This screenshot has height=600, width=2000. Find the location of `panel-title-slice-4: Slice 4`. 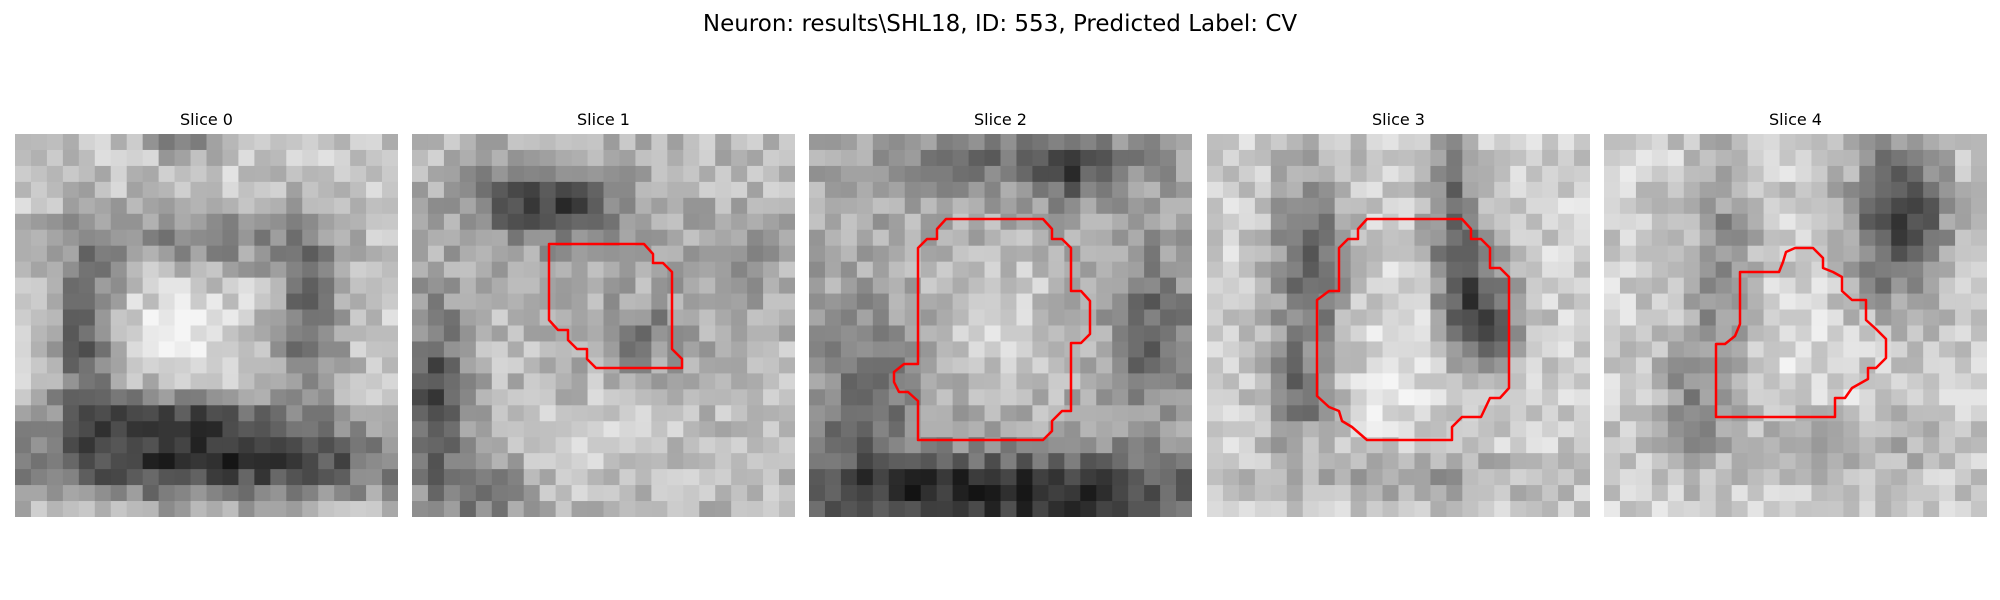

panel-title-slice-4: Slice 4 is located at coordinates (1795, 119).